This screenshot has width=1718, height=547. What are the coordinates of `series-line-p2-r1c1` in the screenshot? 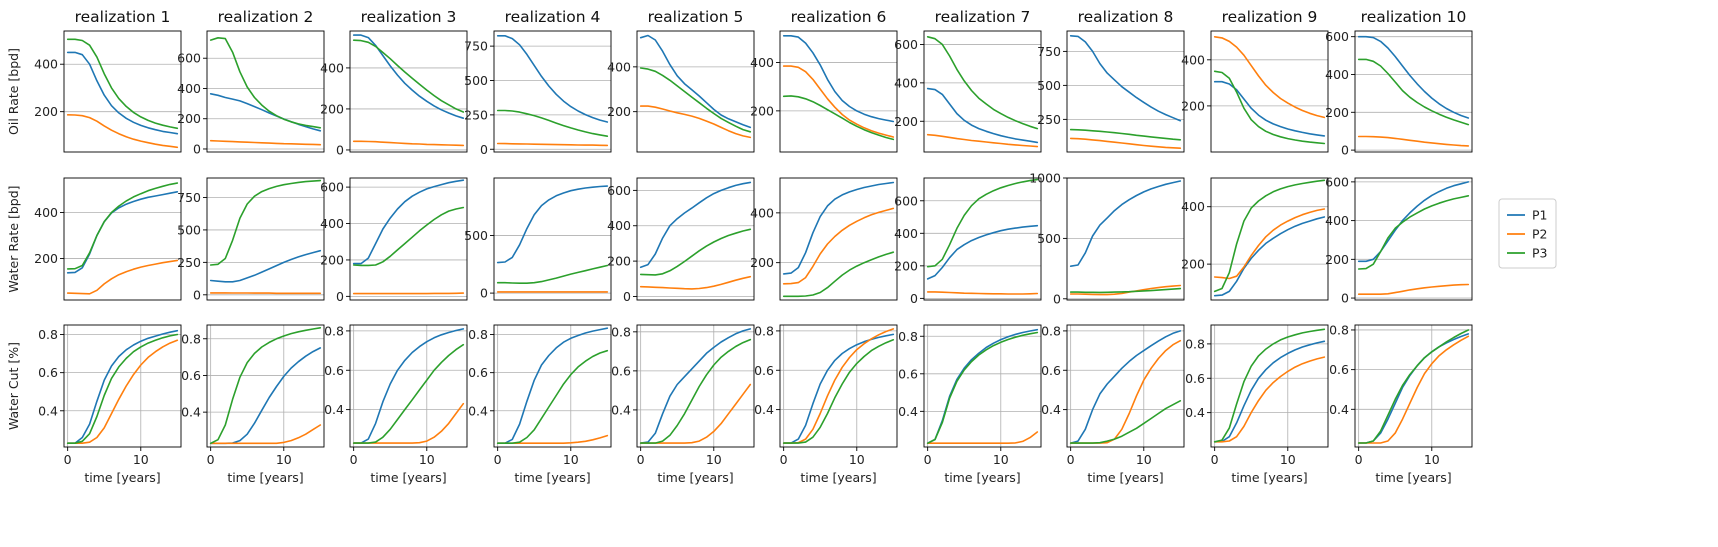 It's located at (122, 131).